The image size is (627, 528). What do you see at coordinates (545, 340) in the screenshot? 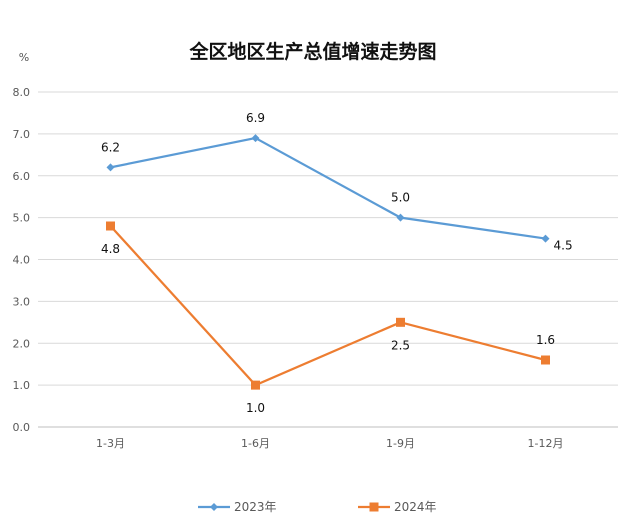
I see `series-2-data-label: 1.6` at bounding box center [545, 340].